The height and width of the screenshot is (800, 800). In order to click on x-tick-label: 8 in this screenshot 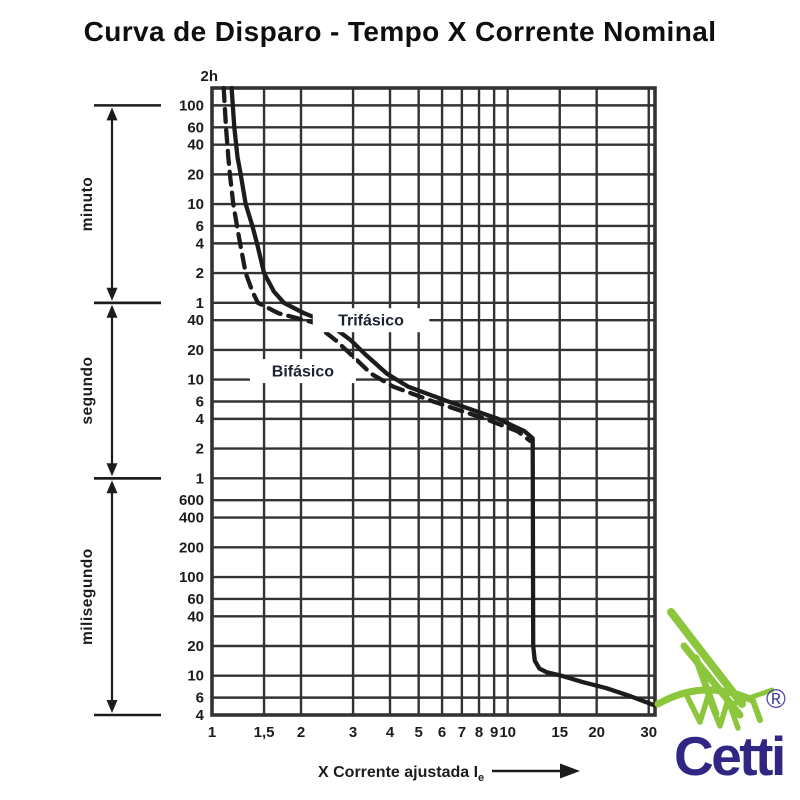, I will do `click(479, 732)`.